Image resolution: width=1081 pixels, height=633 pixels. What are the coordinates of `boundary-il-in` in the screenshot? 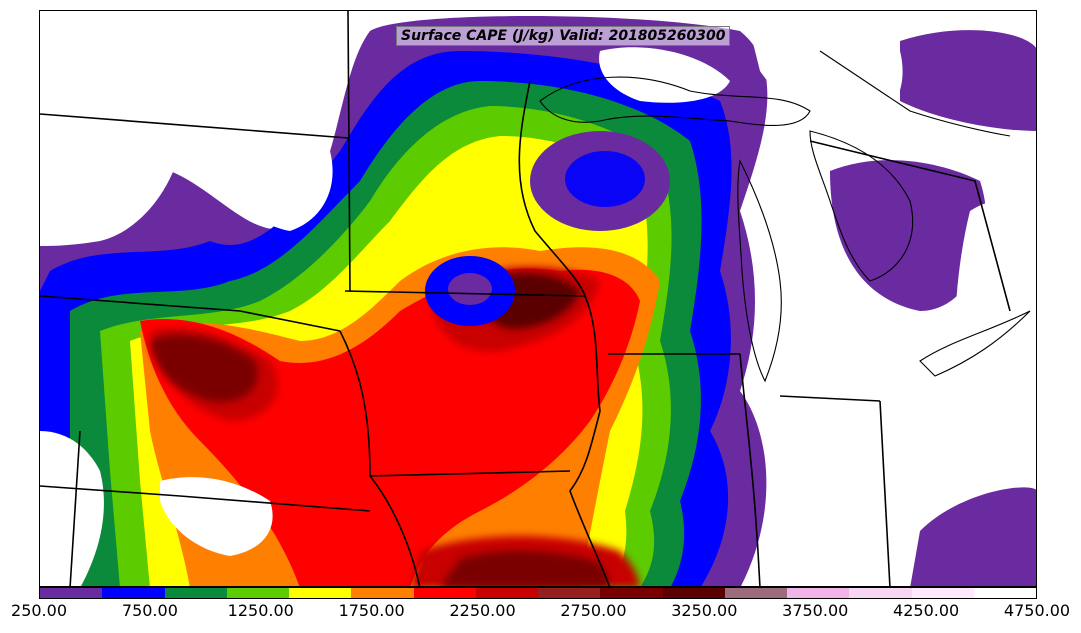 It's located at (750, 469).